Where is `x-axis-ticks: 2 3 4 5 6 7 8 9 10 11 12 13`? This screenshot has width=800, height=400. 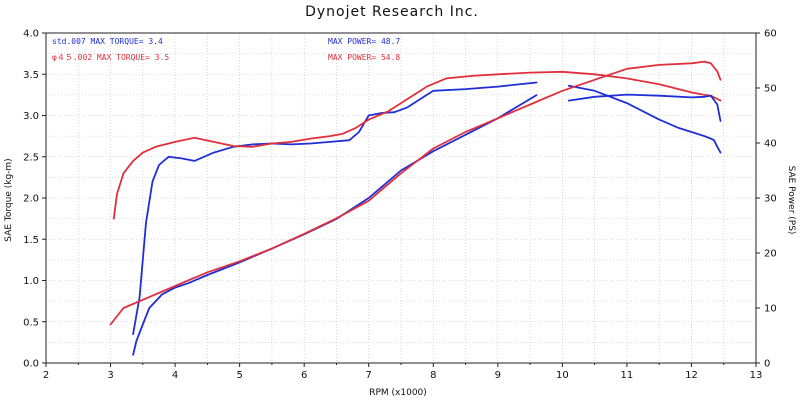
x-axis-ticks: 2 3 4 5 6 7 8 9 10 11 12 13 is located at coordinates (403, 372).